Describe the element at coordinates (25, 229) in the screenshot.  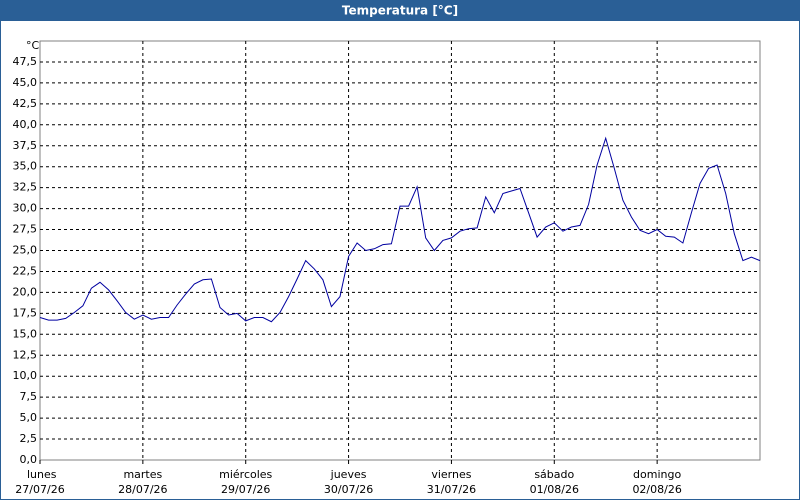
I see `y-tick-label: 27,5` at that location.